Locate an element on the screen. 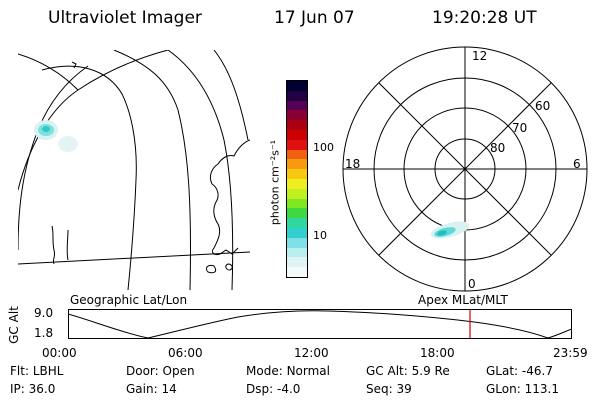 The height and width of the screenshot is (400, 600). status-flt: Flt: LBHL is located at coordinates (37, 371).